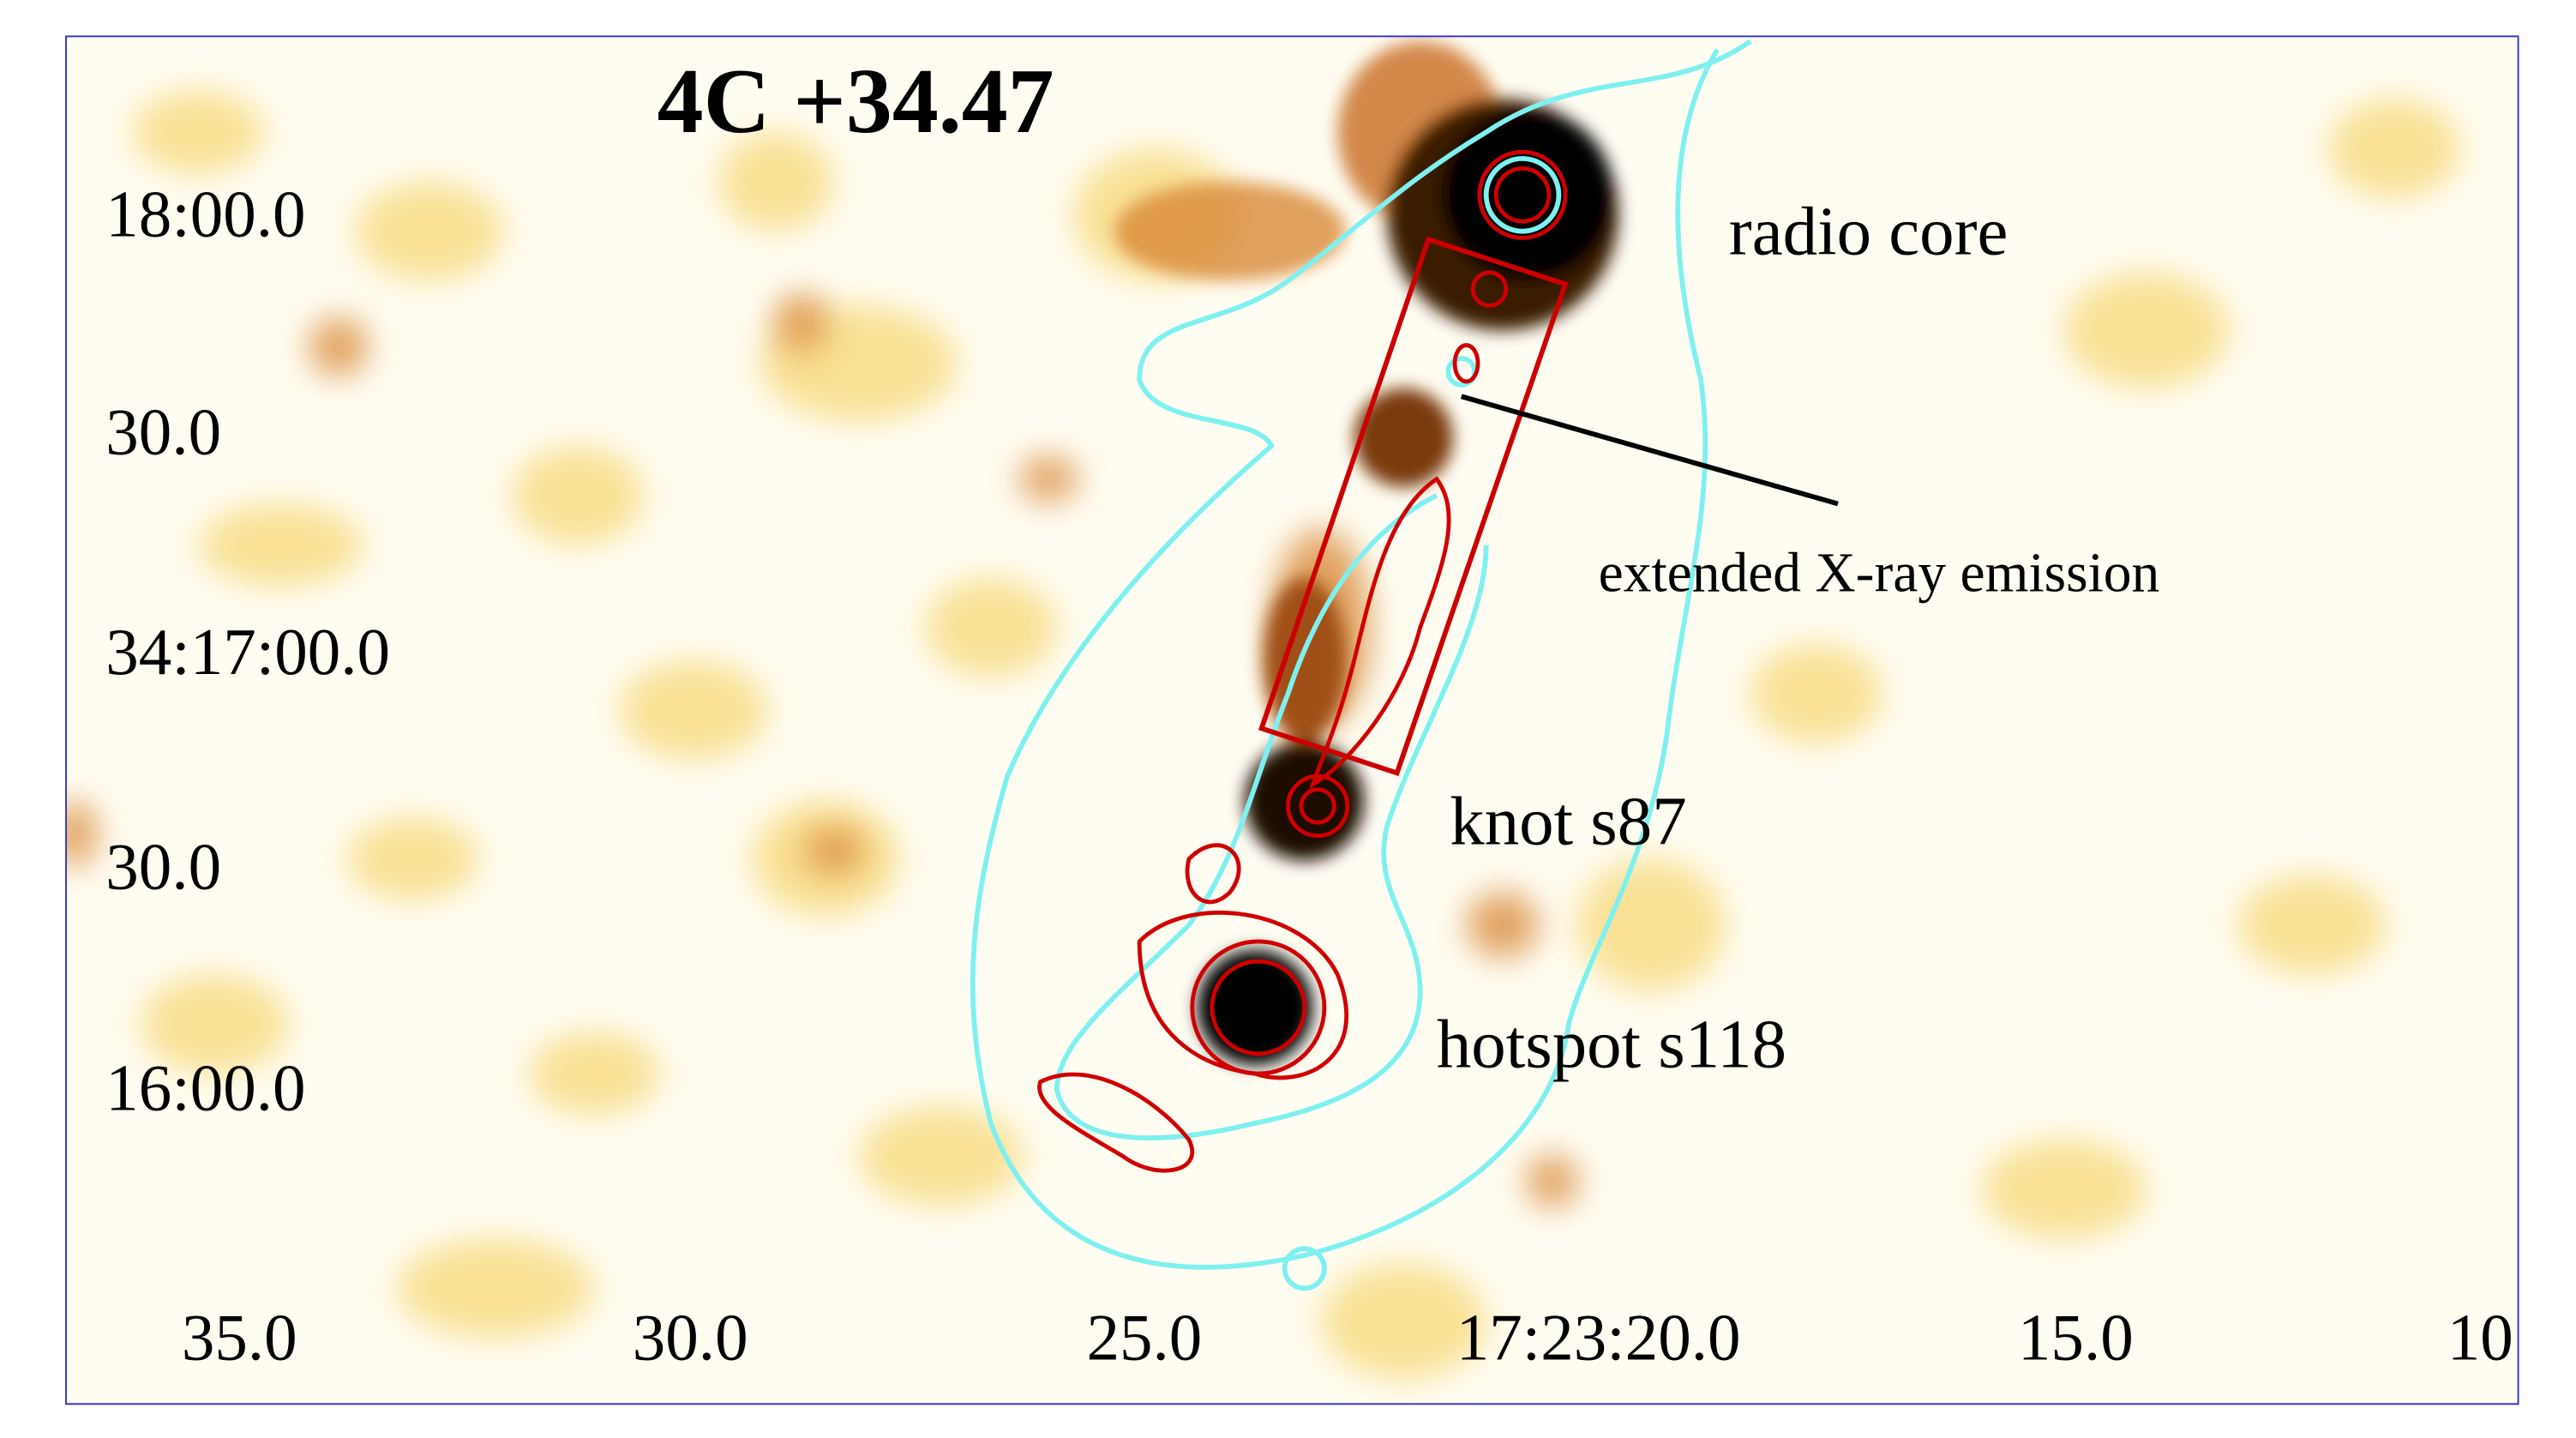  I want to click on y-tick-label: 18:00.0, so click(205, 213).